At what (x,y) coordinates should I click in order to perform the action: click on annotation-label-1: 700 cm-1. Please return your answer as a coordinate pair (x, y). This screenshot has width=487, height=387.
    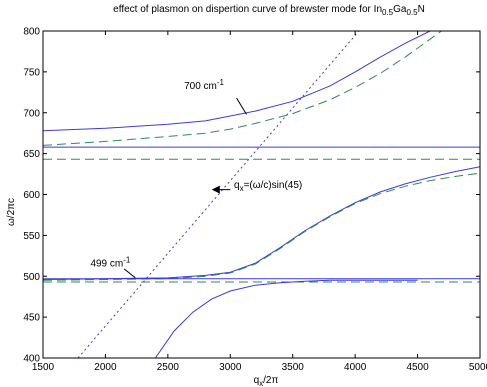
    Looking at the image, I should click on (204, 85).